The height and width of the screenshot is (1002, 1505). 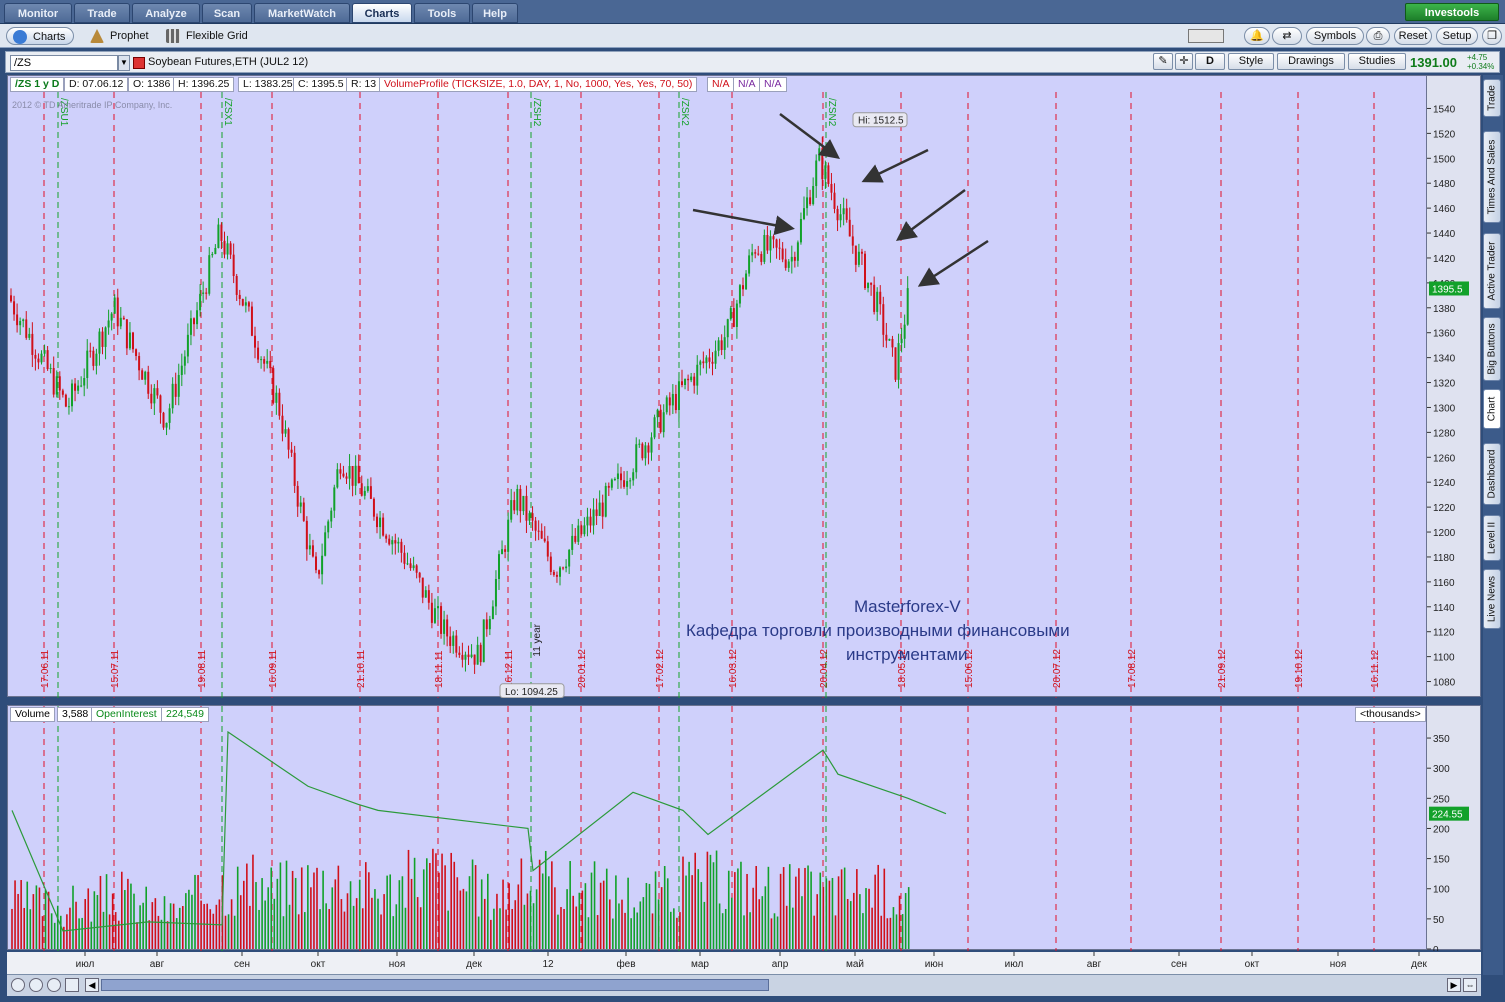 What do you see at coordinates (204, 84) in the screenshot?
I see `header-high: H: 1396.25` at bounding box center [204, 84].